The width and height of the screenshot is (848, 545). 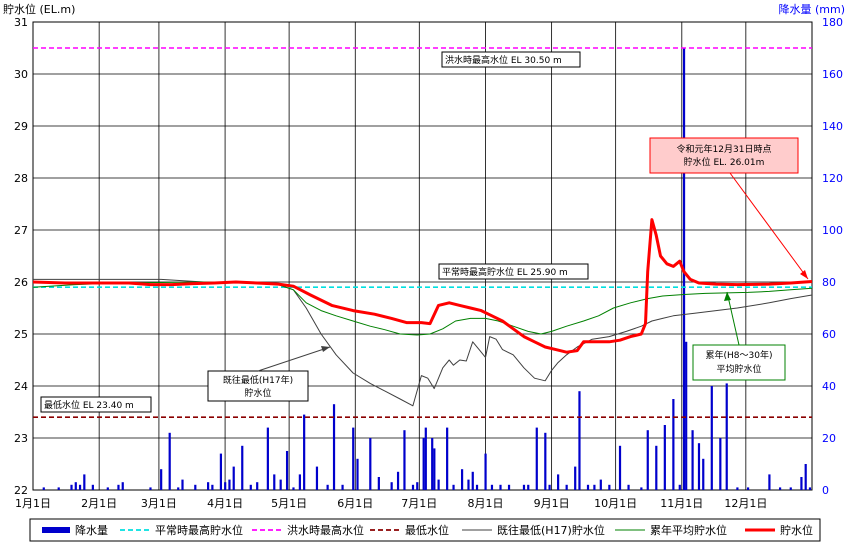 I want to click on left-tick-label: 22, so click(x=21, y=490).